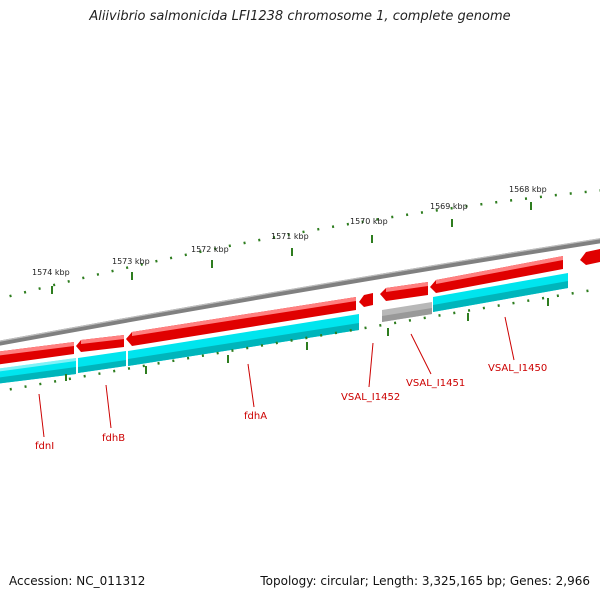 This screenshot has width=600, height=600. Describe the element at coordinates (77, 581) in the screenshot. I see `accession-text: Accession: NC_011312` at that location.